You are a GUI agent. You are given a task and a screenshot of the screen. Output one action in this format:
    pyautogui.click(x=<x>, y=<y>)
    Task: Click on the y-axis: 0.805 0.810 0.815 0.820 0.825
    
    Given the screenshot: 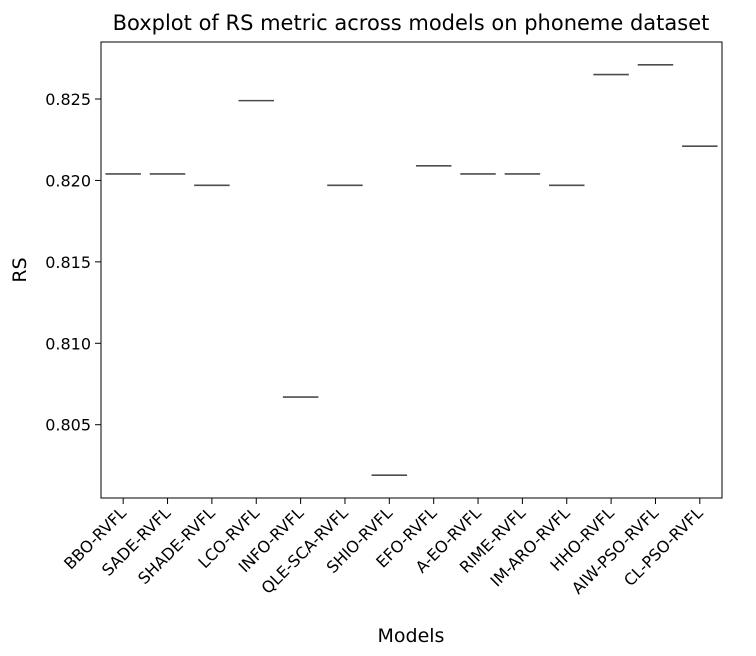 What is the action you would take?
    pyautogui.click(x=73, y=262)
    